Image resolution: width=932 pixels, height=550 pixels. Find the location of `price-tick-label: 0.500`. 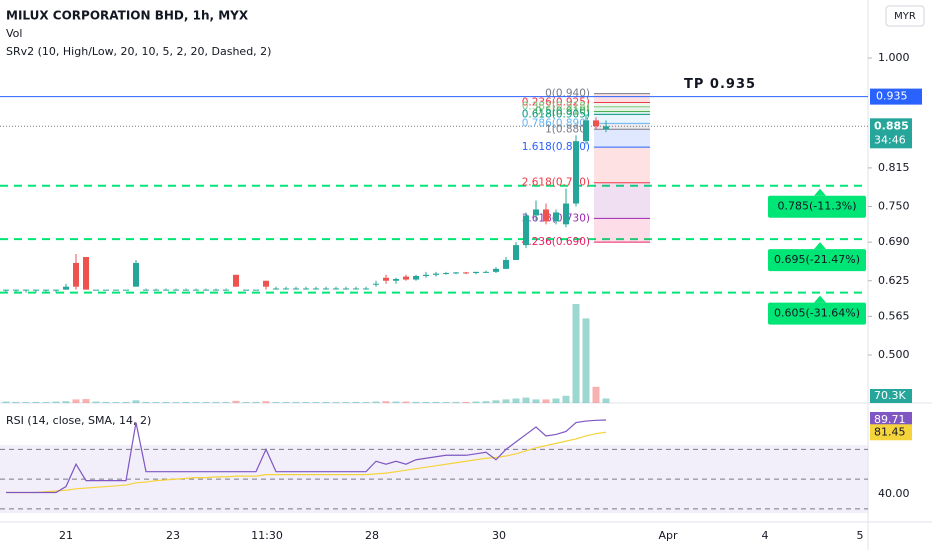

price-tick-label: 0.500 is located at coordinates (894, 354).